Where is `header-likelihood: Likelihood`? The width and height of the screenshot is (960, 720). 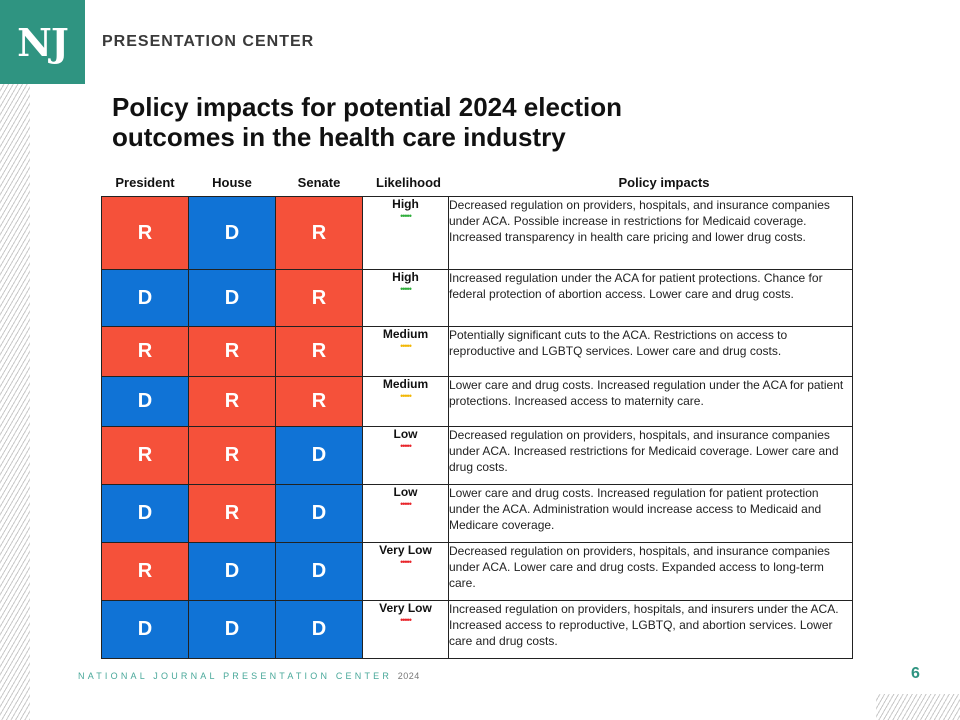 header-likelihood: Likelihood is located at coordinates (408, 182).